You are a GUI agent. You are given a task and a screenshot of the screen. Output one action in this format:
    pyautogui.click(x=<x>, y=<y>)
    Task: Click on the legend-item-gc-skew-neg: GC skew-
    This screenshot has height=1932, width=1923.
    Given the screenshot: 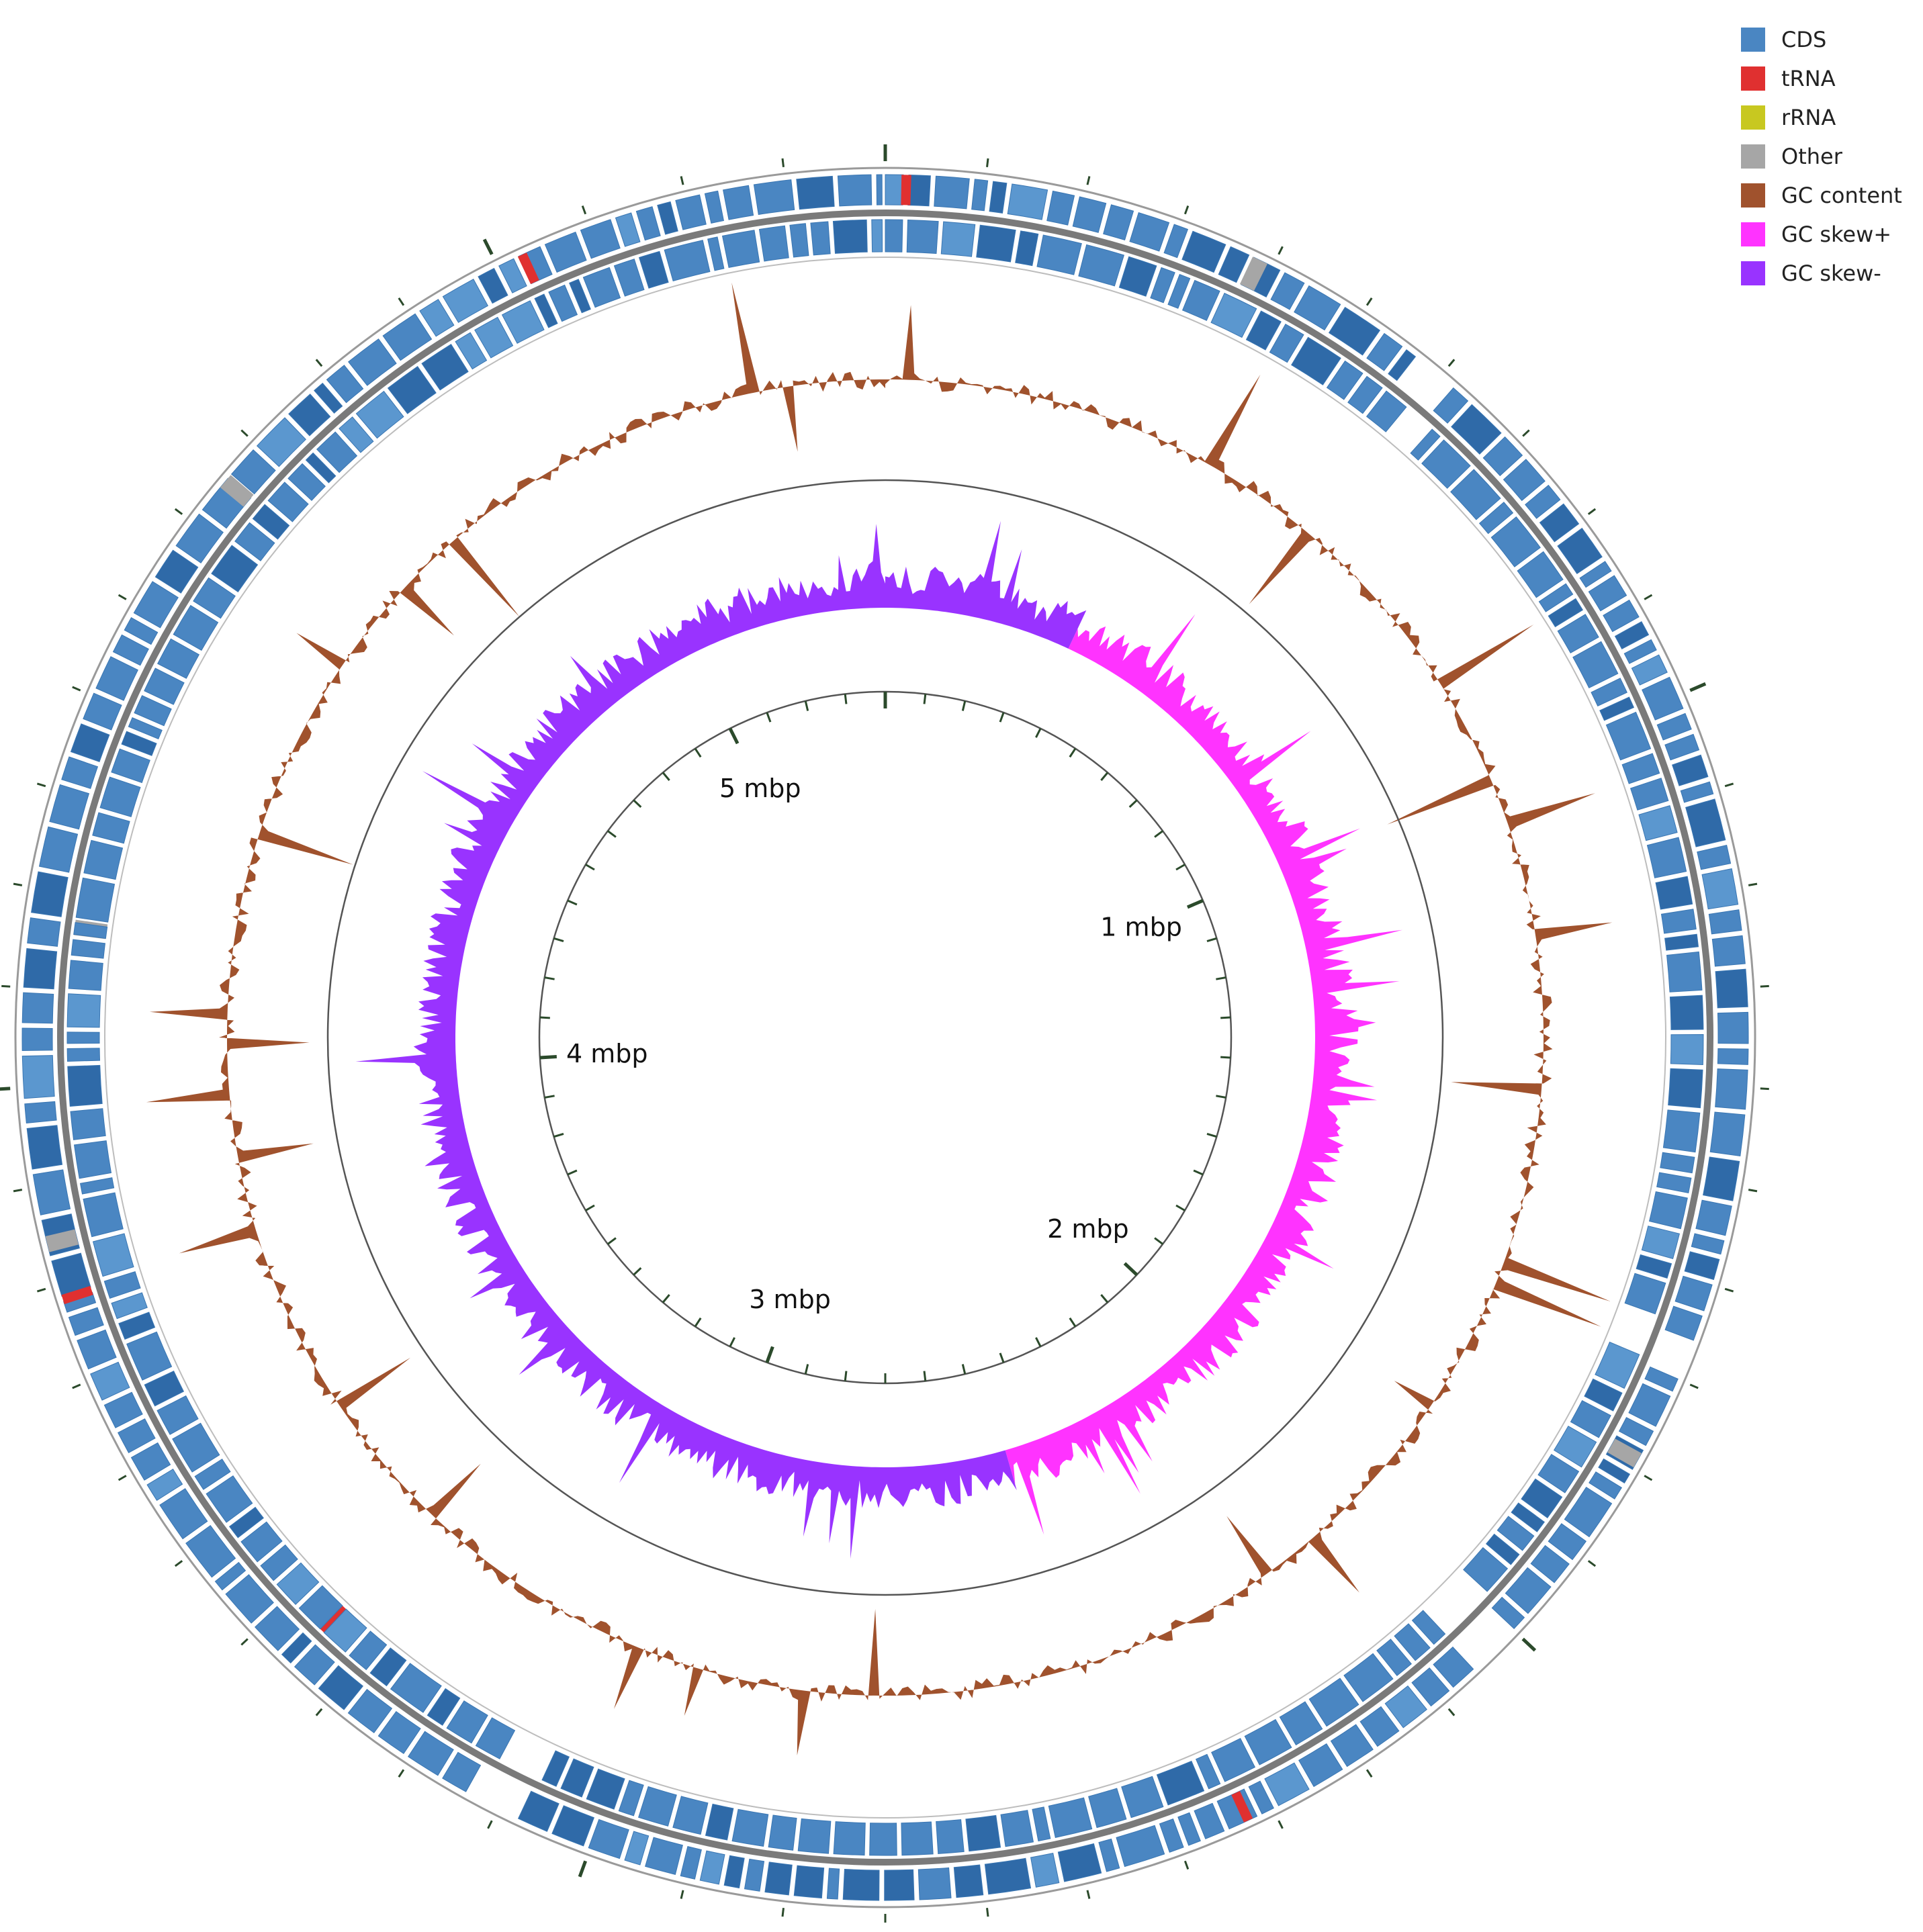 What is the action you would take?
    pyautogui.click(x=1831, y=273)
    